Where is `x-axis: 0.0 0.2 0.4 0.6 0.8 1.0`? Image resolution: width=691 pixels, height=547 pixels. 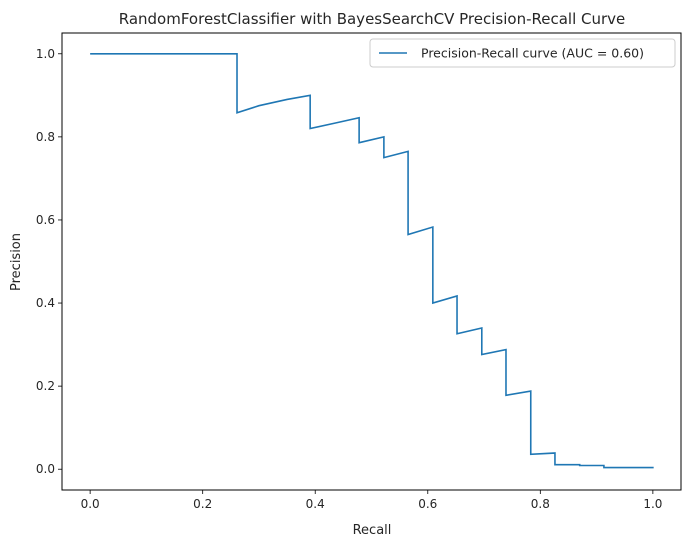 x-axis: 0.0 0.2 0.4 0.6 0.8 1.0 is located at coordinates (371, 500).